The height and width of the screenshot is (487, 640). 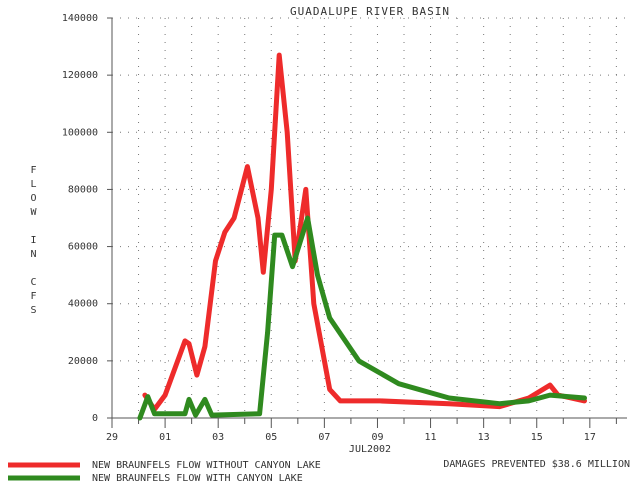 What do you see at coordinates (83, 361) in the screenshot?
I see `y-tick-label: 20000` at bounding box center [83, 361].